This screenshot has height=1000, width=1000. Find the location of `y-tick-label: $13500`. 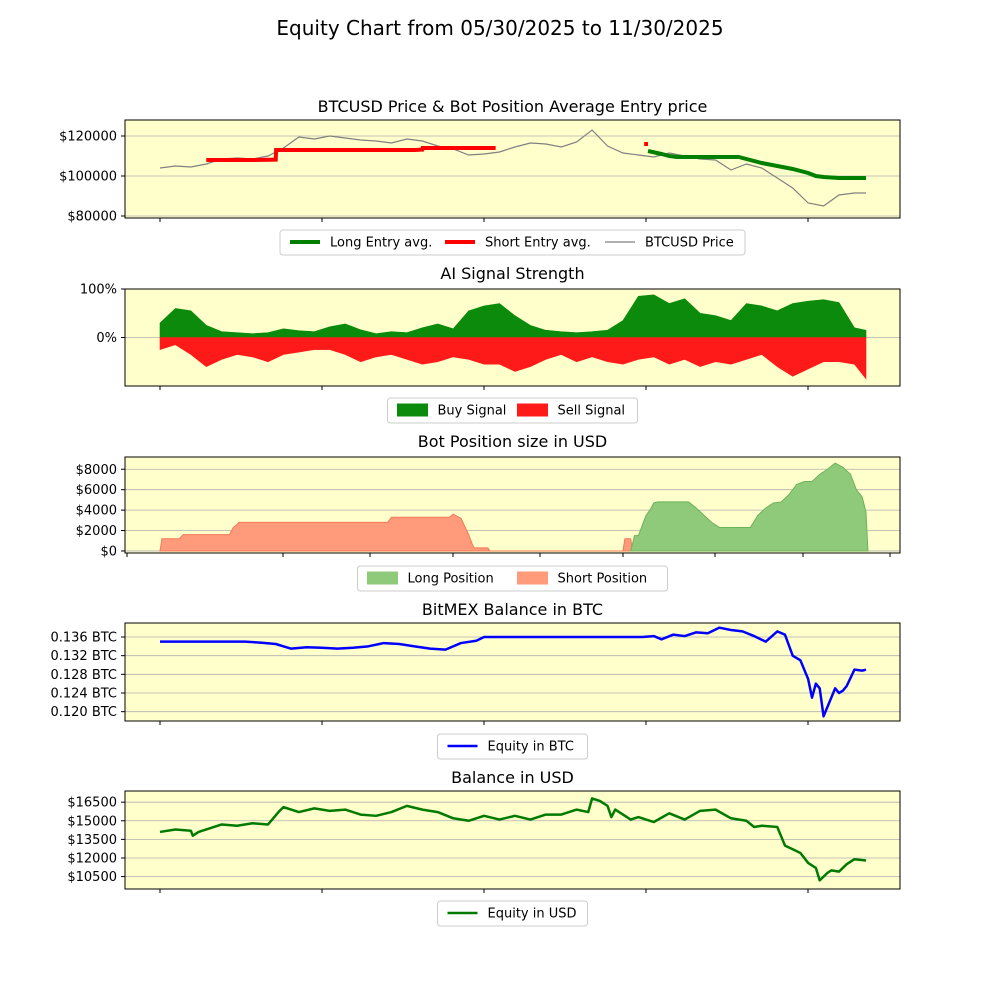

y-tick-label: $13500 is located at coordinates (92, 840).